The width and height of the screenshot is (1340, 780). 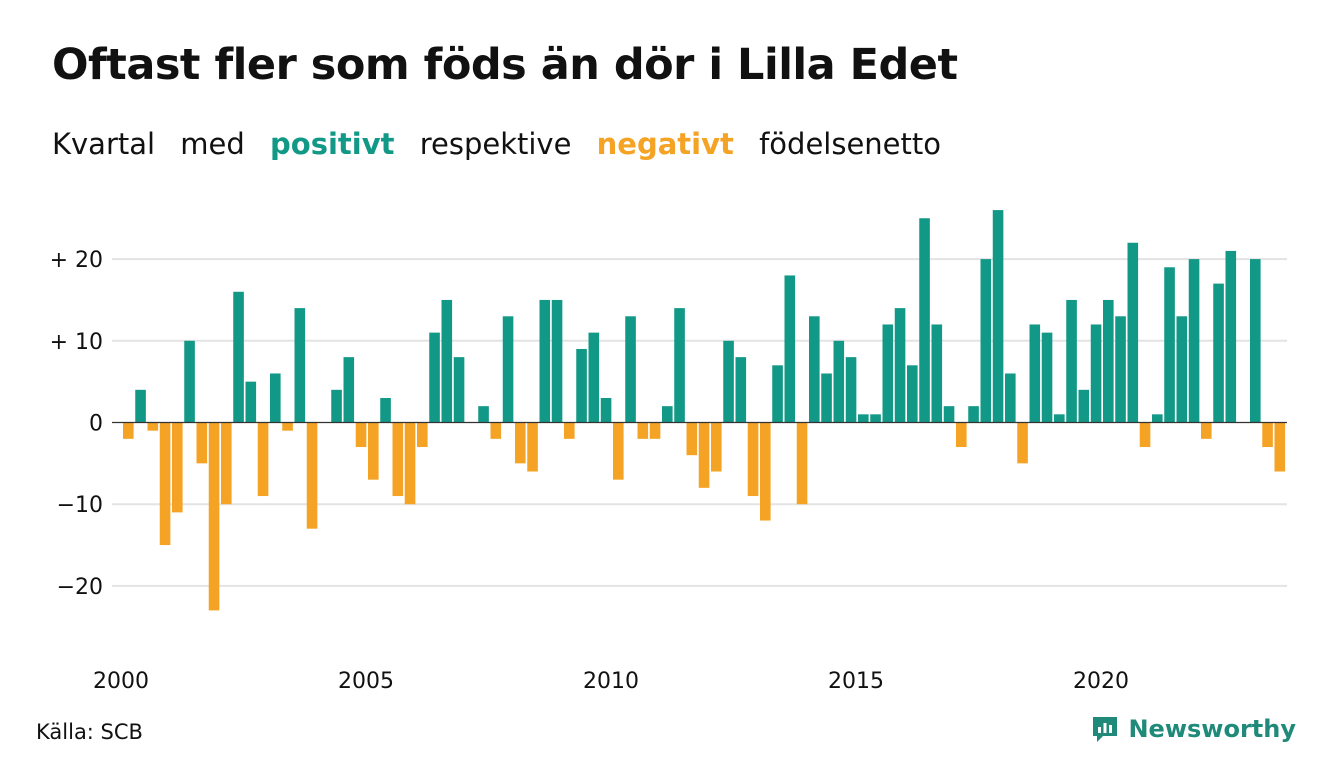 What do you see at coordinates (80, 505) in the screenshot?
I see `y-tick-label: −10` at bounding box center [80, 505].